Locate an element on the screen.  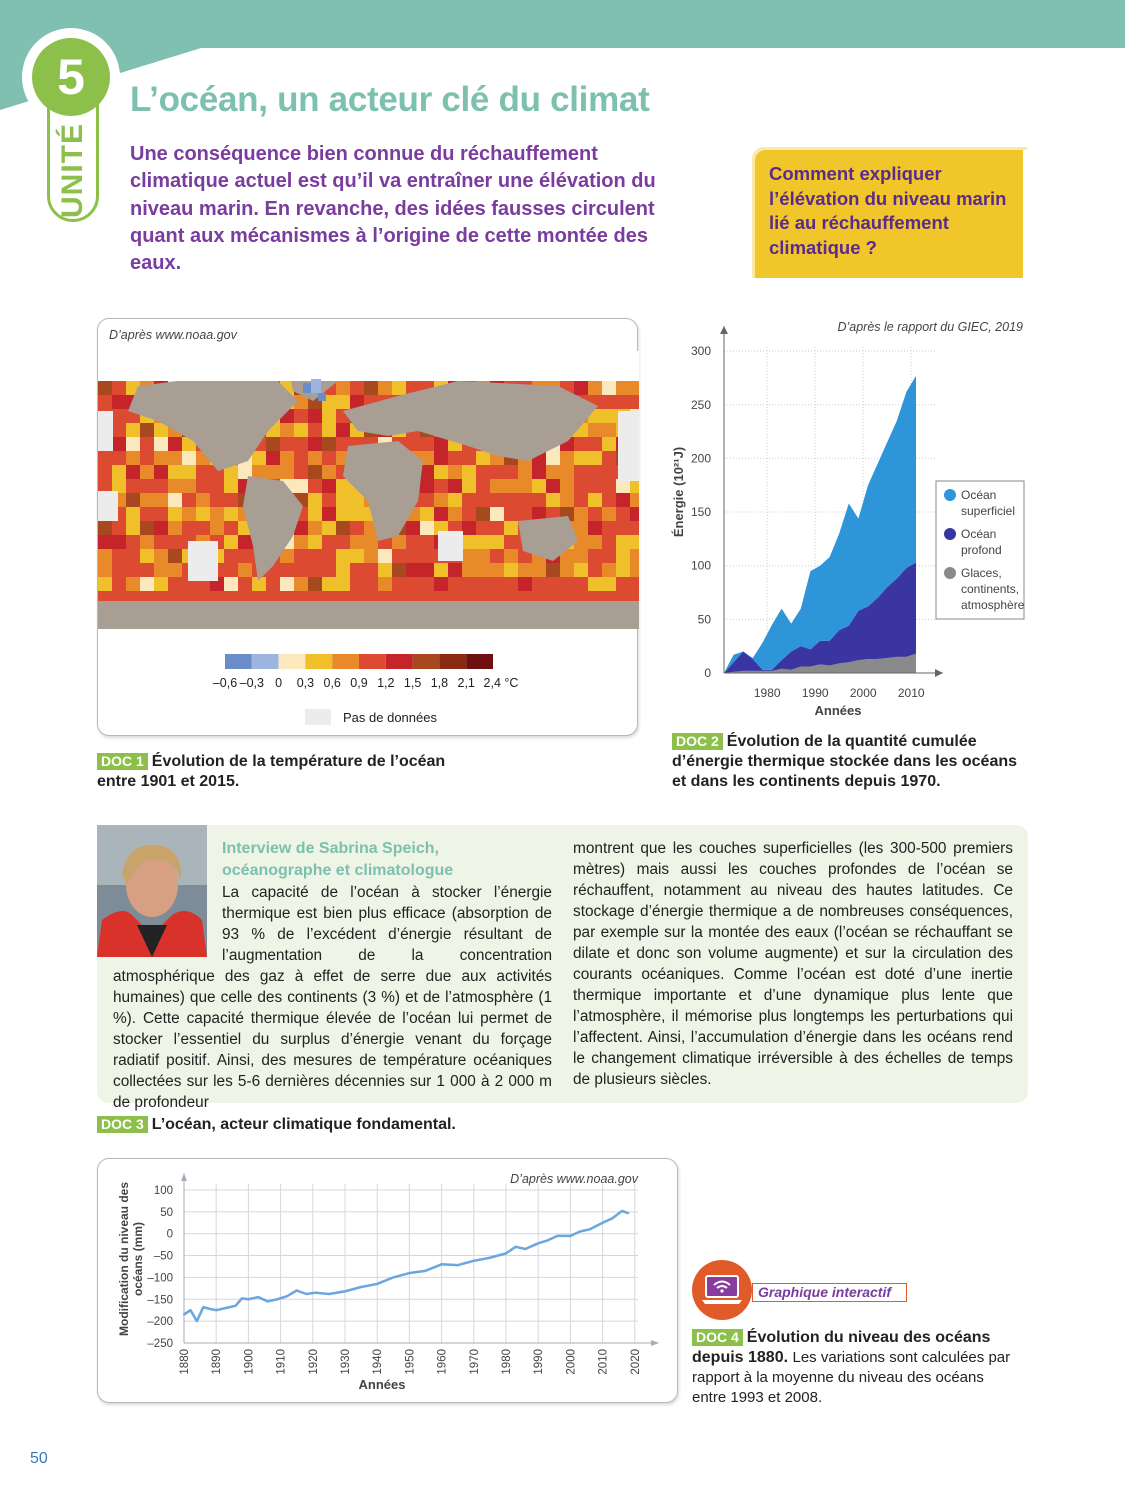
x-axis-label: Années is located at coordinates (838, 710).